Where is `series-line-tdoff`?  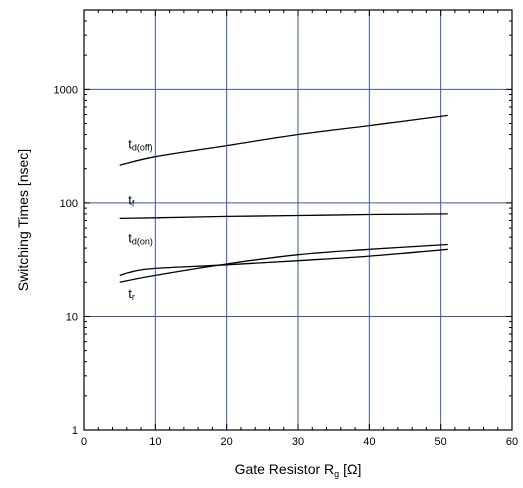 series-line-tdoff is located at coordinates (283, 140).